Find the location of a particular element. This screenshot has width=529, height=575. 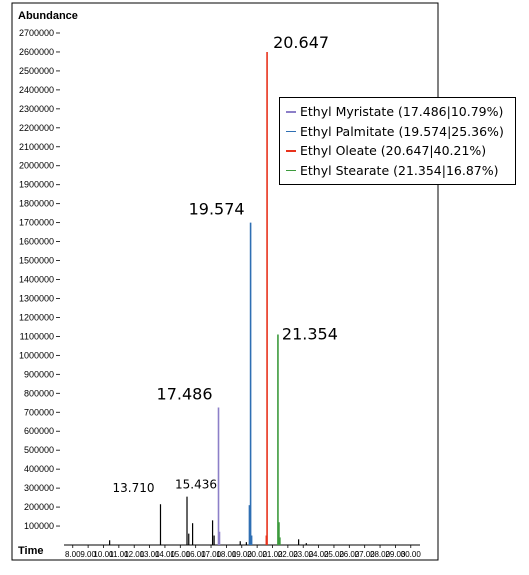

x-tick-label: 12.00 is located at coordinates (134, 554).